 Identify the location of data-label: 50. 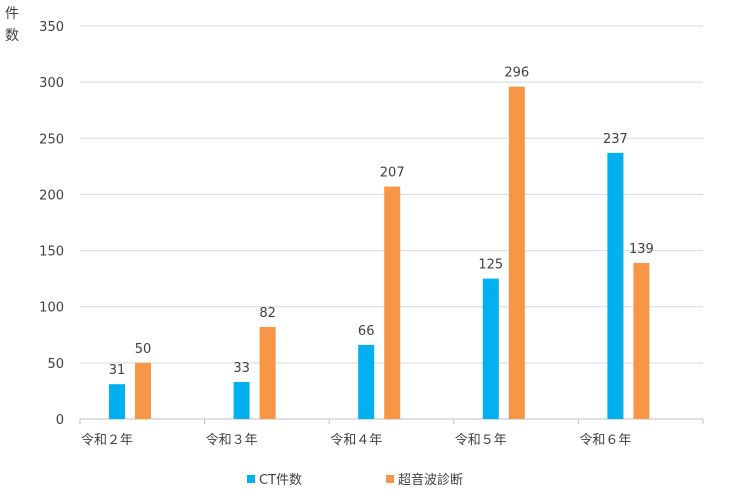
(143, 349).